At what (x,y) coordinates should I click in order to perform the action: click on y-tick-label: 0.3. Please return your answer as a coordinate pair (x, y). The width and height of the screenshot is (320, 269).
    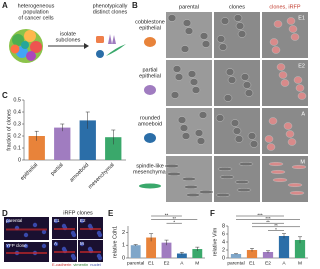
    Looking at the image, I should click on (17, 124).